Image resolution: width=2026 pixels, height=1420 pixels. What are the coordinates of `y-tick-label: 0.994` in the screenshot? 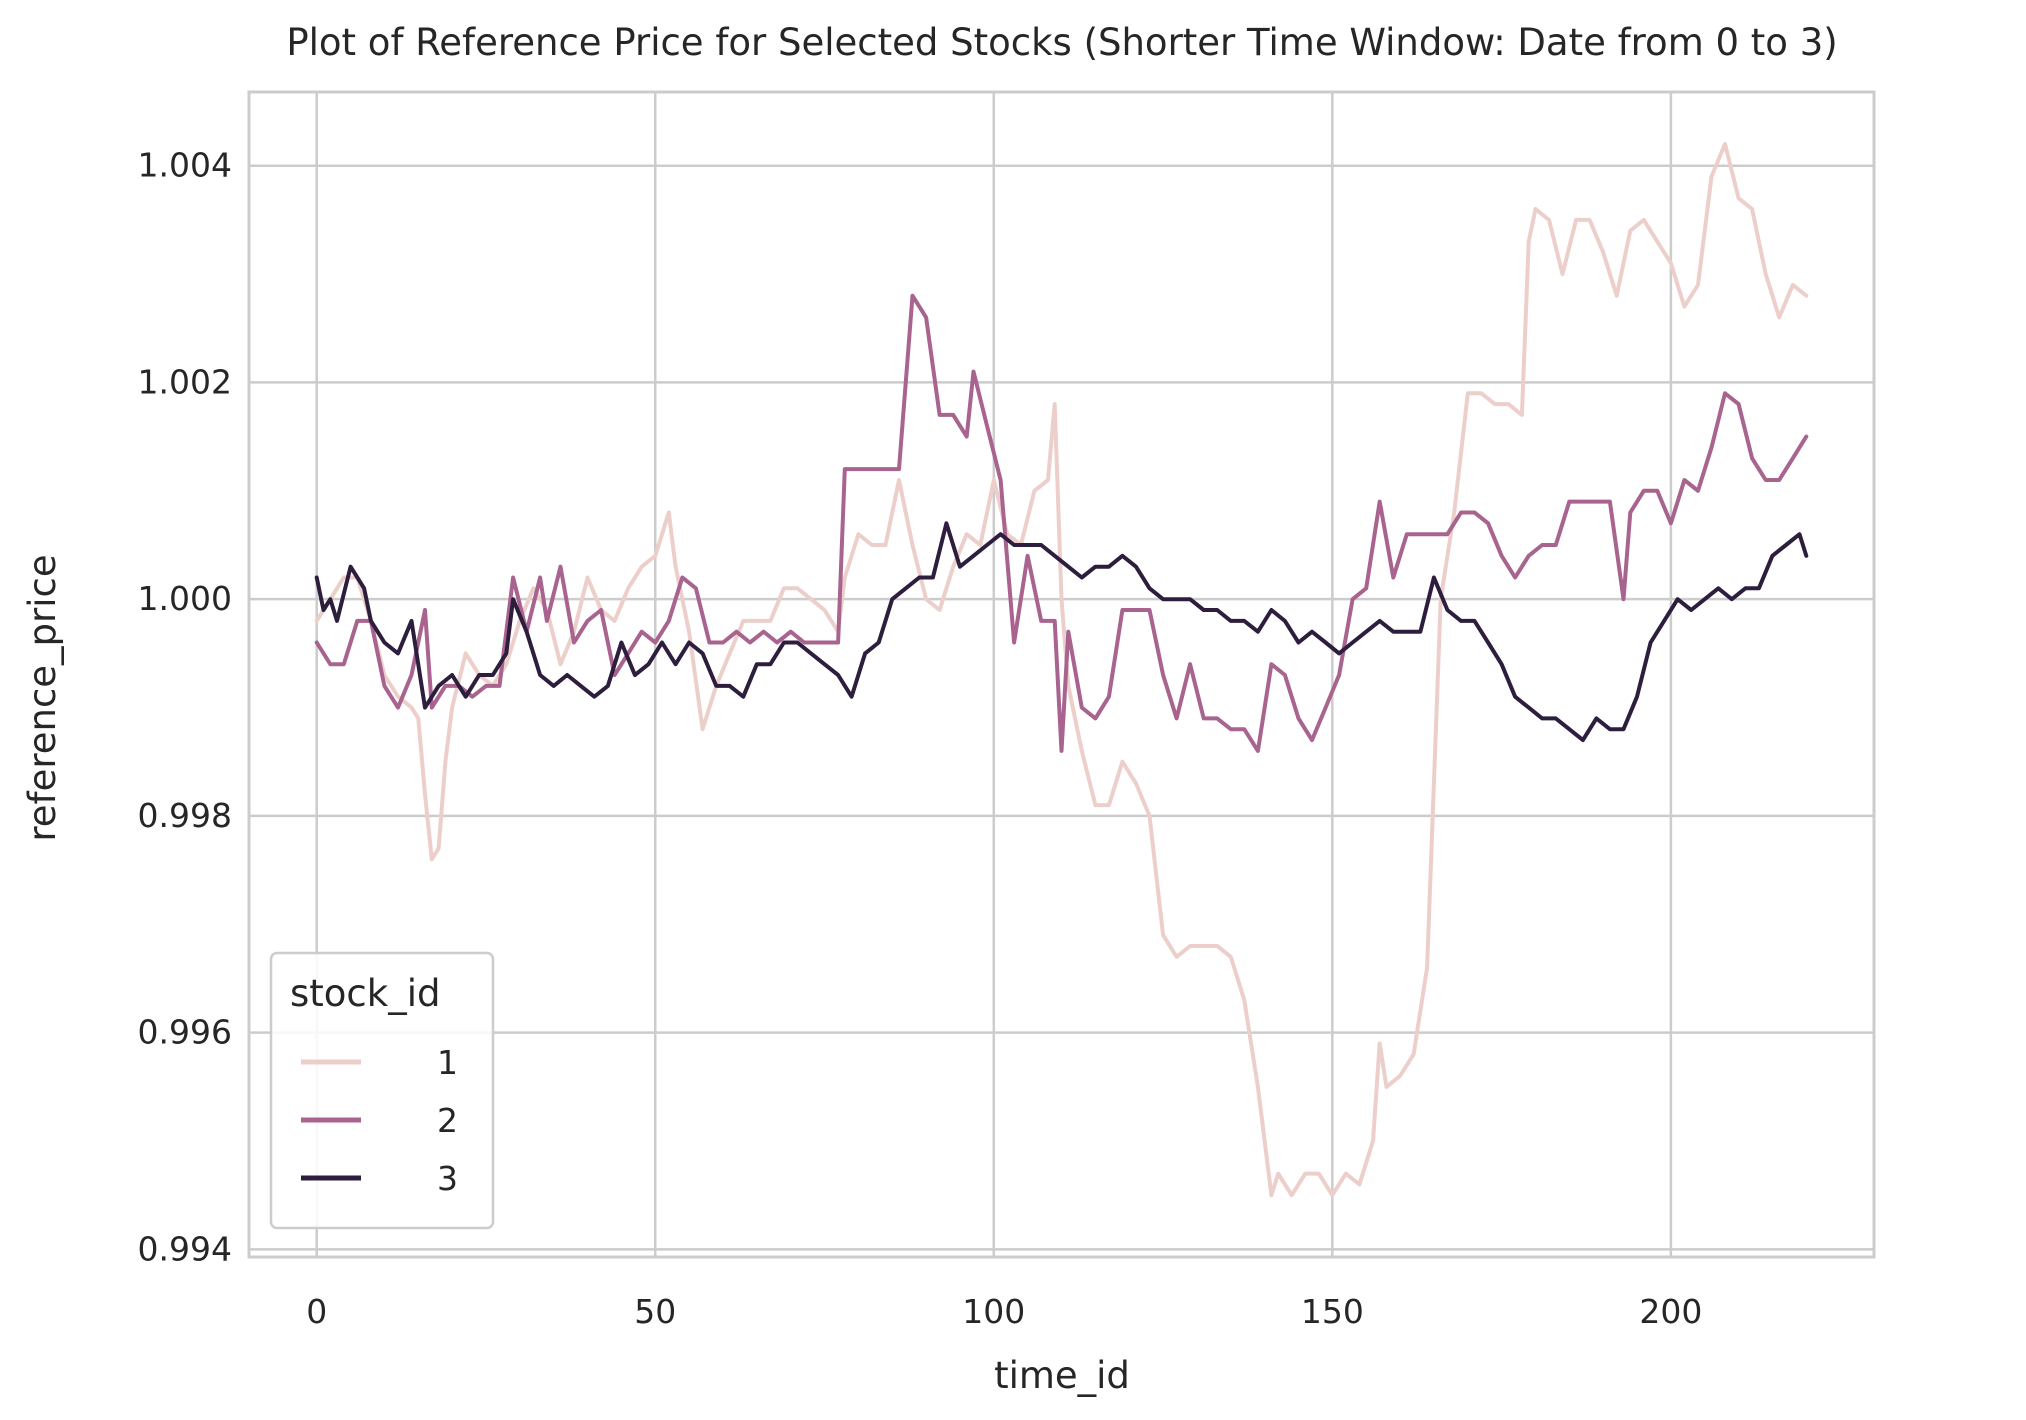 It's located at (185, 1248).